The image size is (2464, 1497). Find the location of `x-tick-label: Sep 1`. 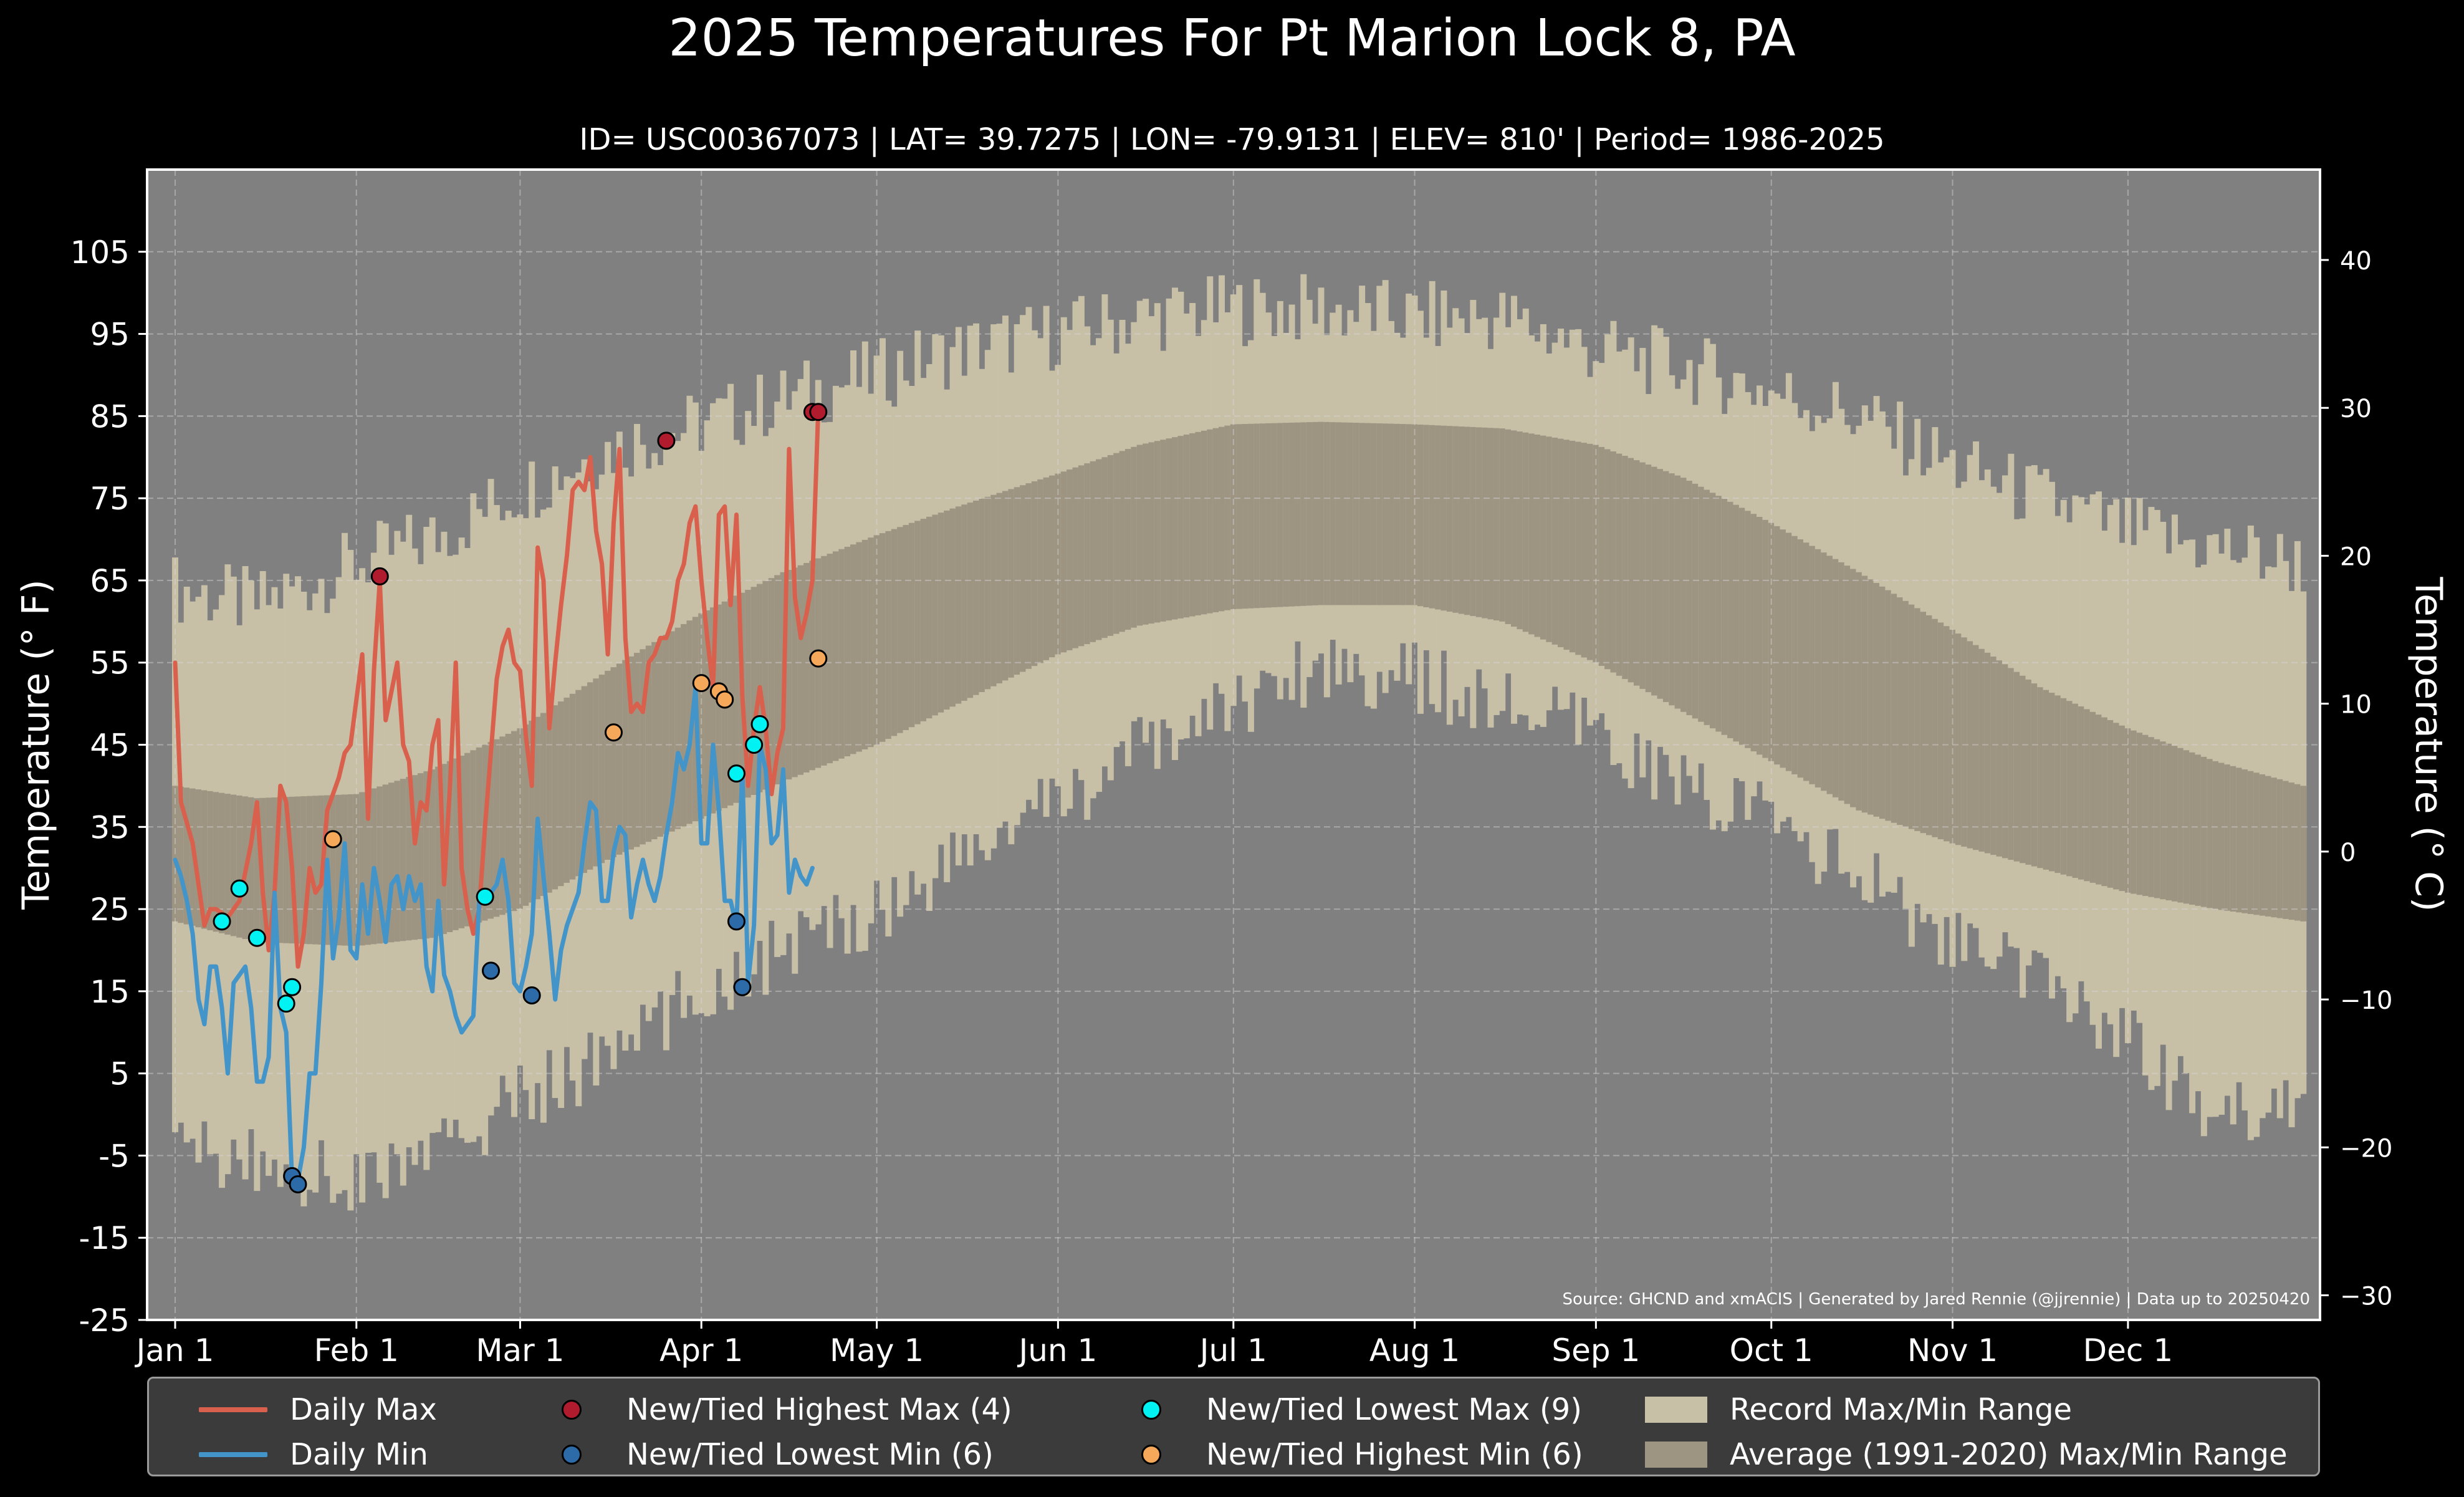

x-tick-label: Sep 1 is located at coordinates (1595, 1350).